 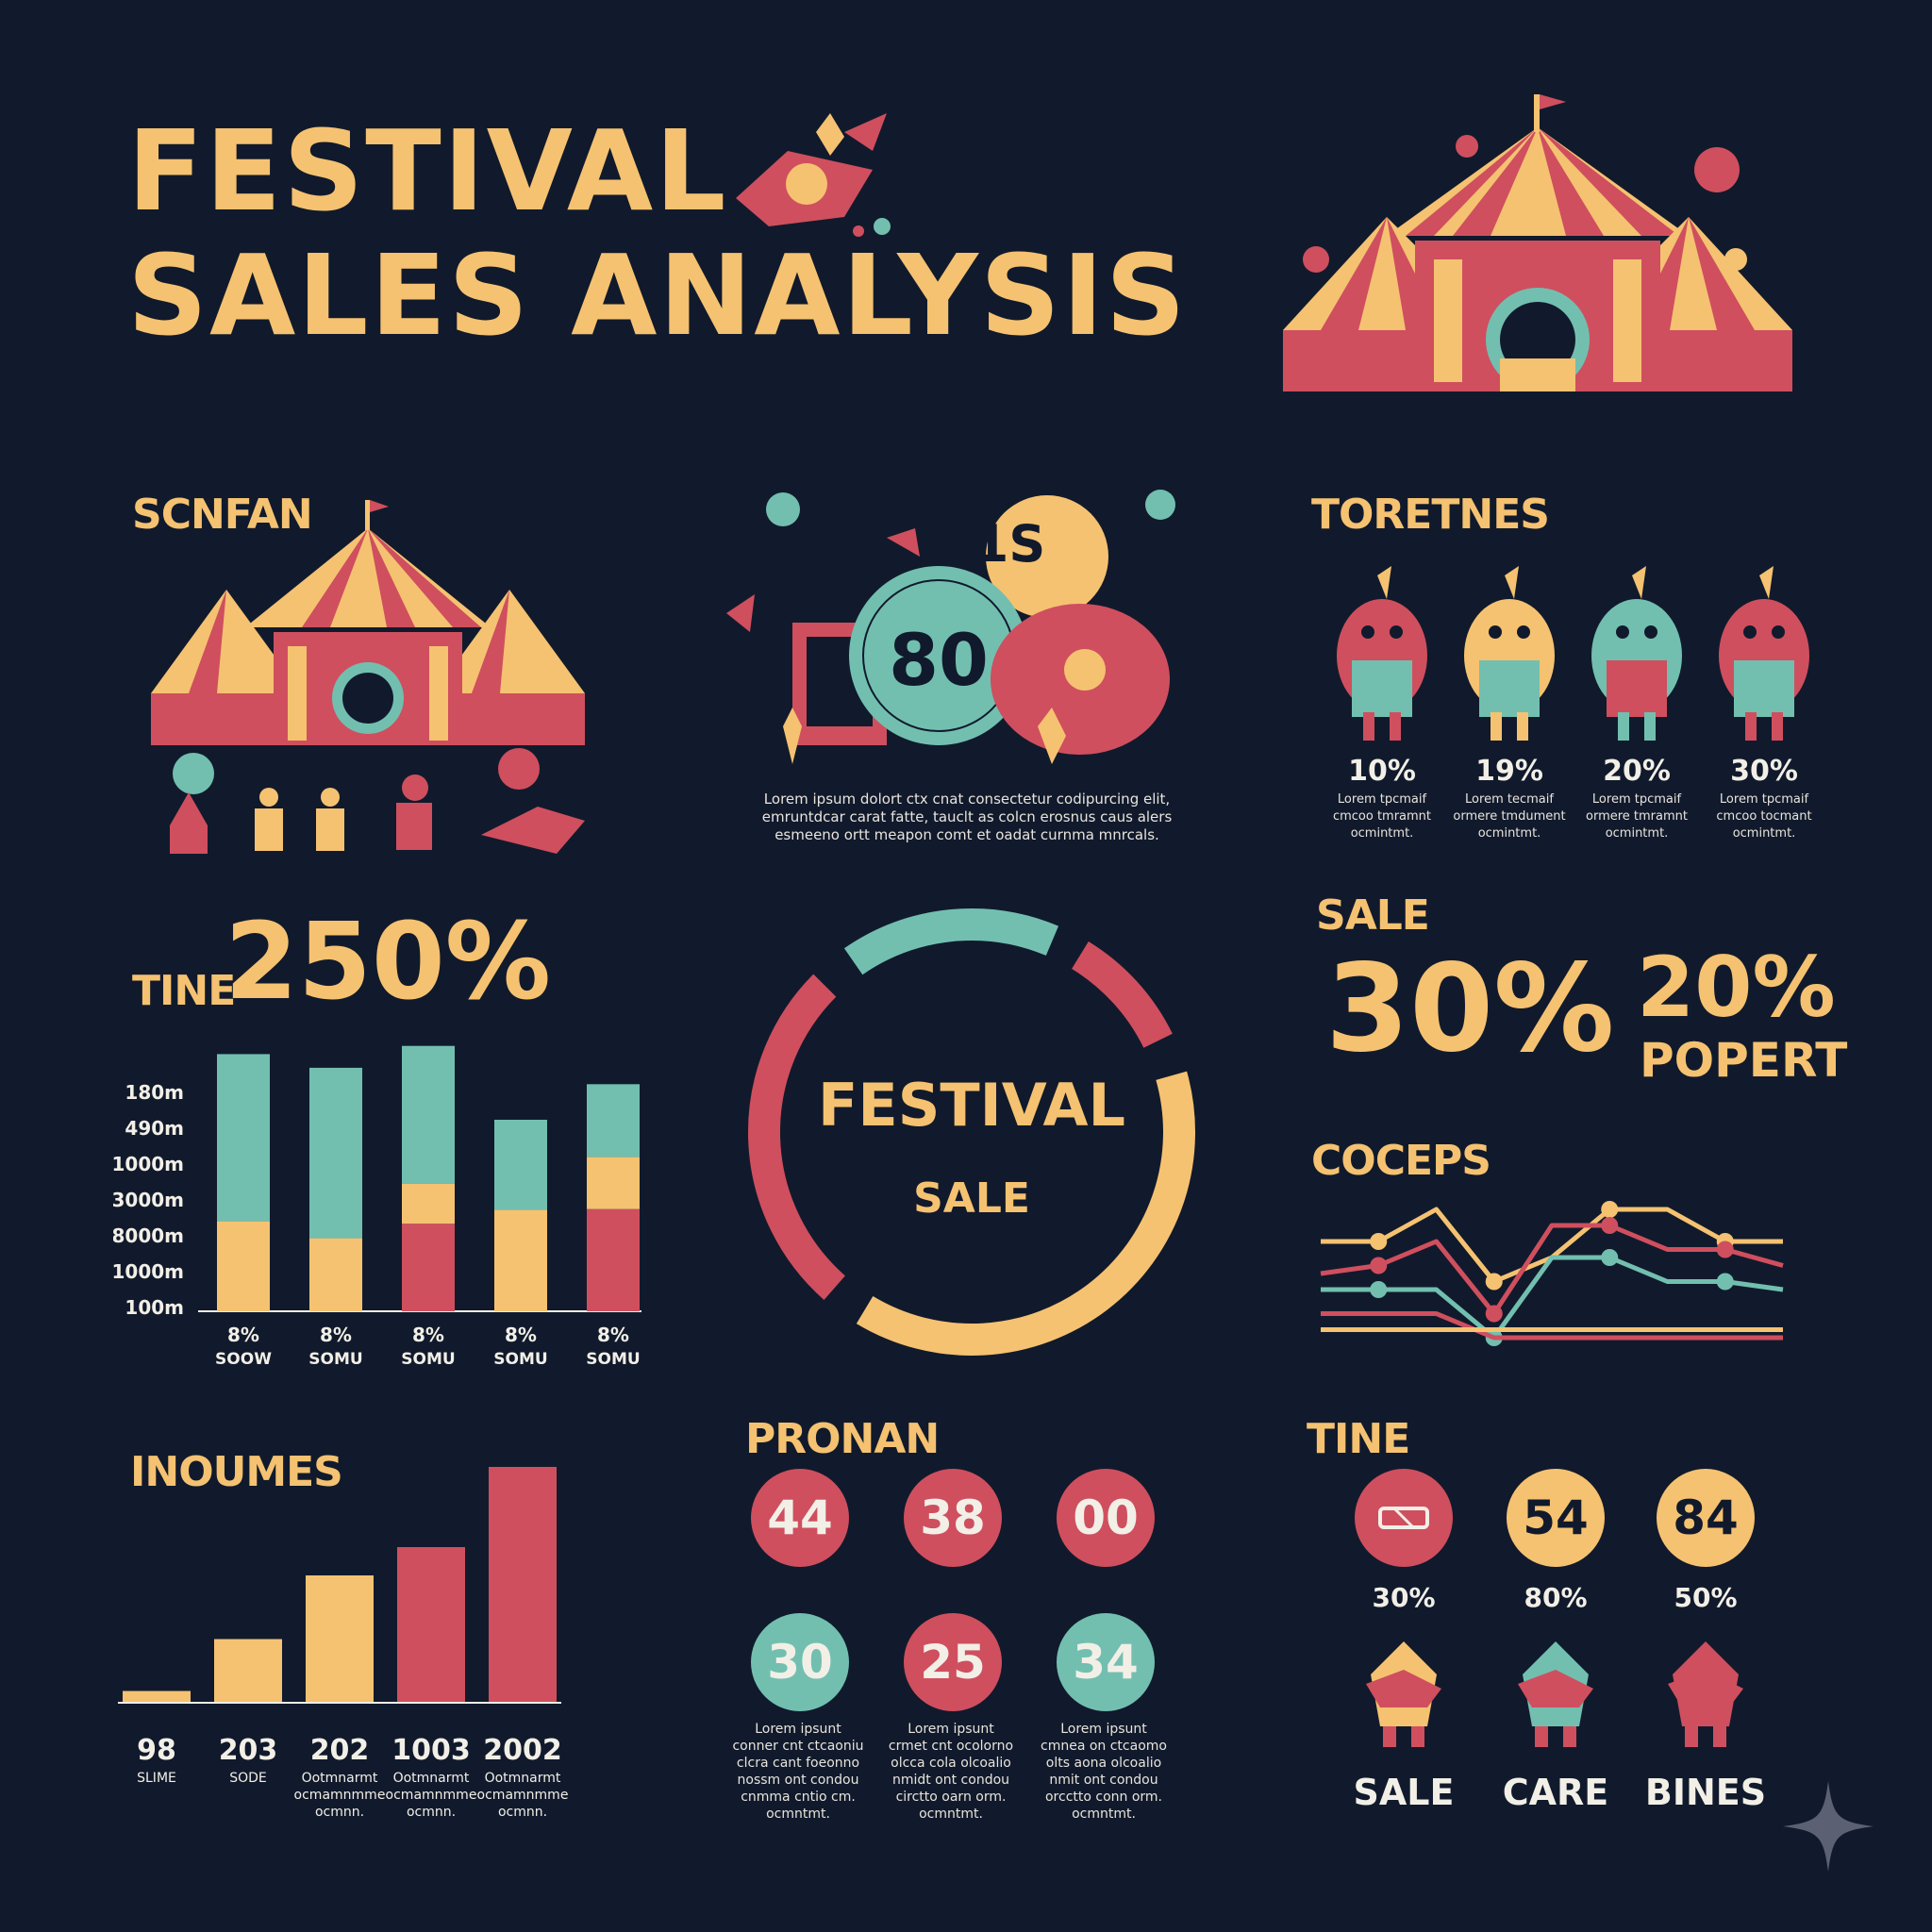 I want to click on line-chart, so click(x=1552, y=1273).